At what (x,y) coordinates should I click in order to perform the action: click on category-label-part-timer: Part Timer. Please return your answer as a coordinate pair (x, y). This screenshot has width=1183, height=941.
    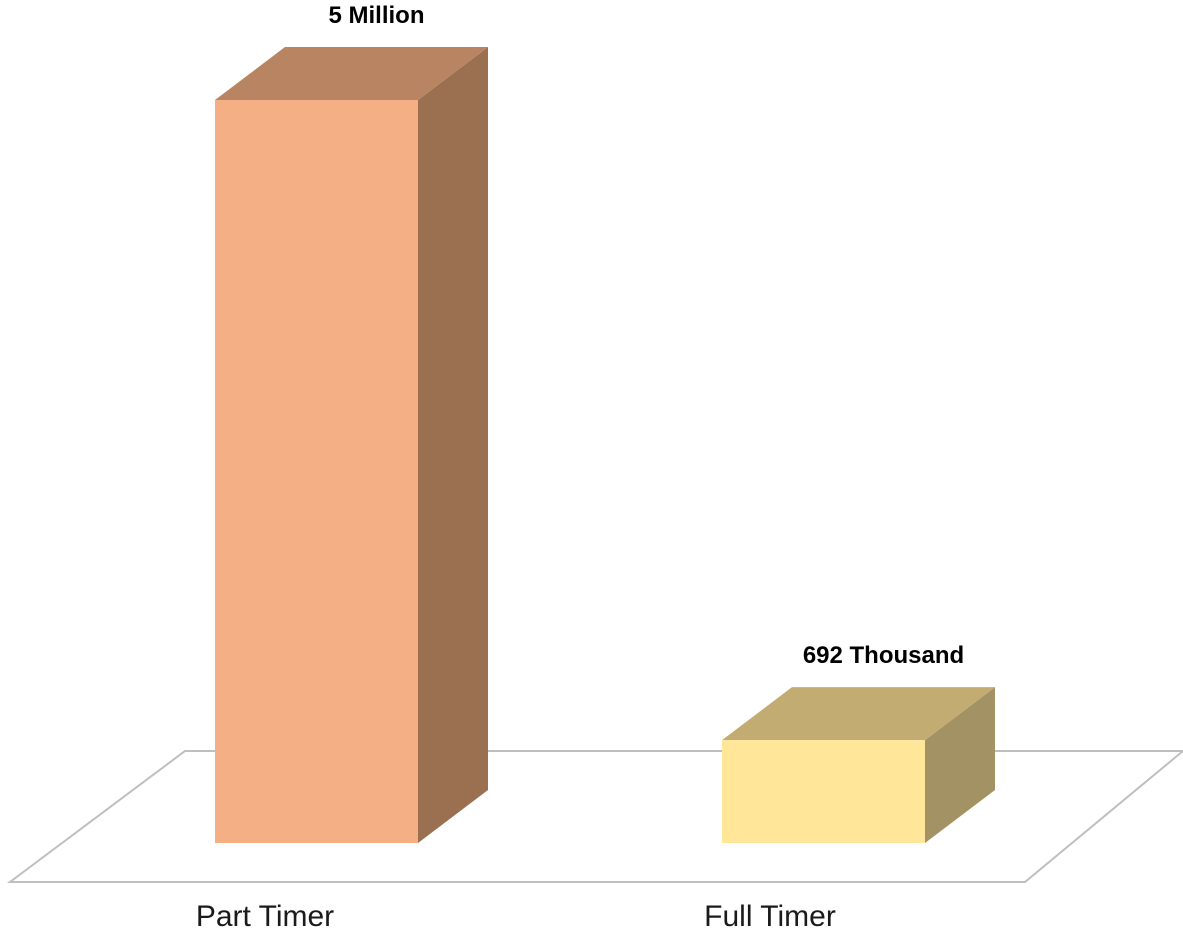
    Looking at the image, I should click on (265, 916).